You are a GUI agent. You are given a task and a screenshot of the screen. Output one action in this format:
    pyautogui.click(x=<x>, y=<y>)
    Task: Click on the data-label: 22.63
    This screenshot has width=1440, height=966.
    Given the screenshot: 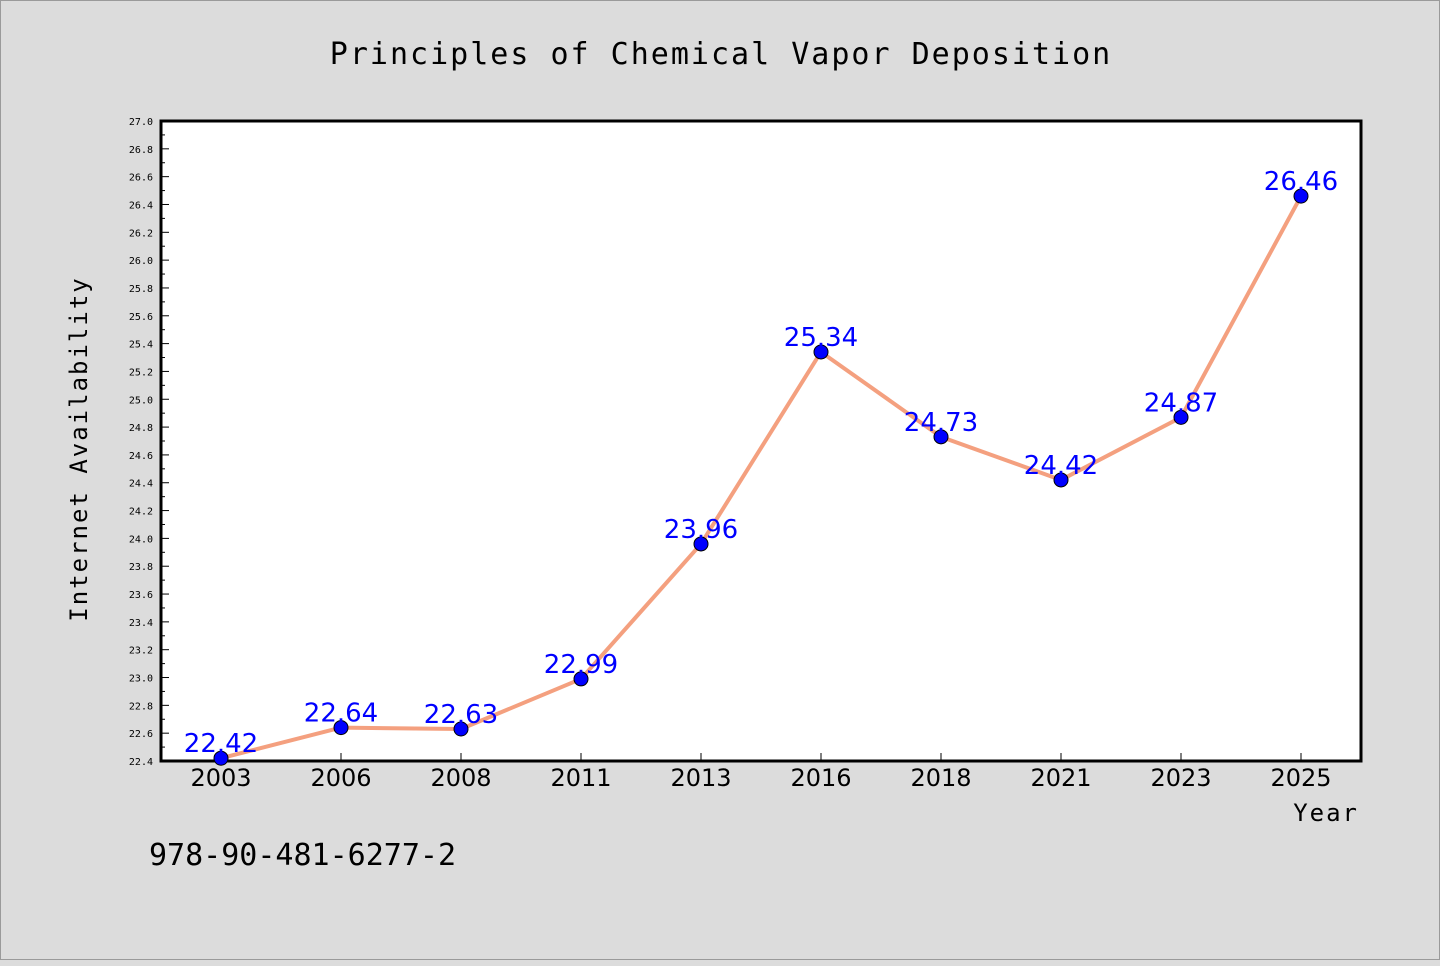 What is the action you would take?
    pyautogui.click(x=461, y=715)
    